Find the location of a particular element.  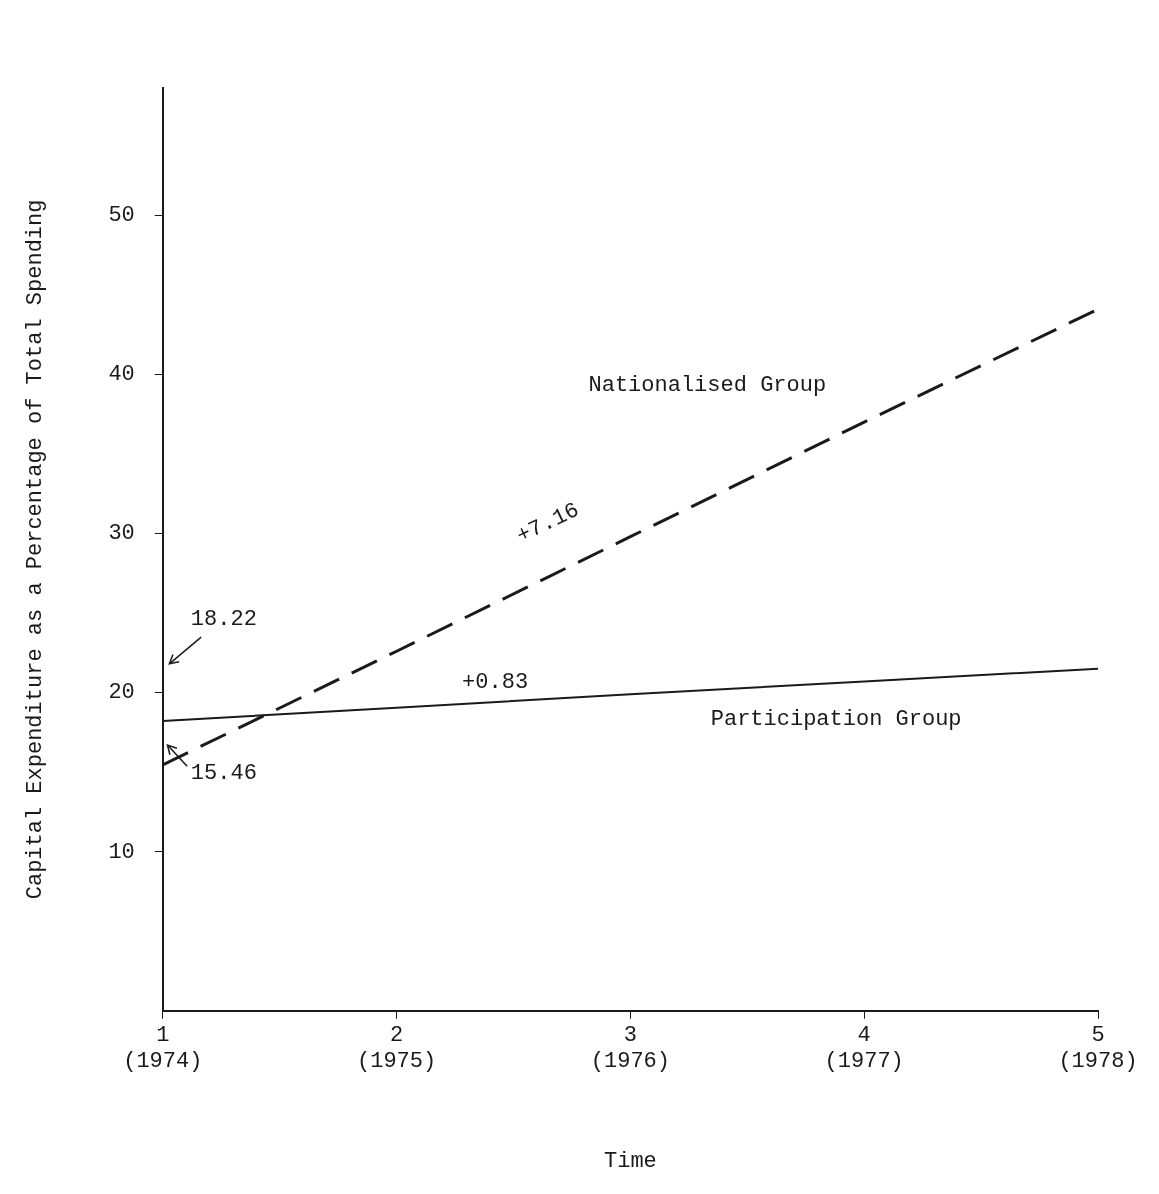

annotation: +7.16 is located at coordinates (548, 523).